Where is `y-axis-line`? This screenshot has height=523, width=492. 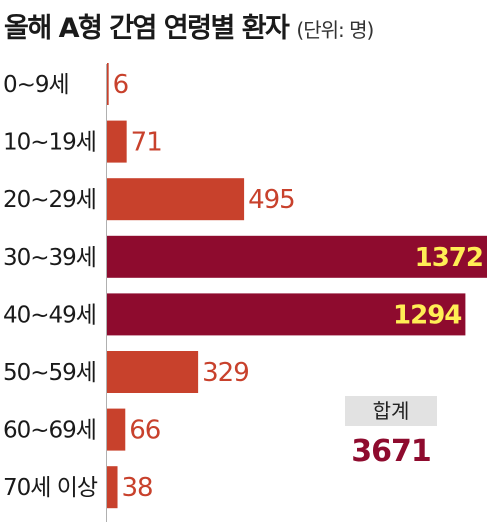 y-axis-line is located at coordinates (106, 293).